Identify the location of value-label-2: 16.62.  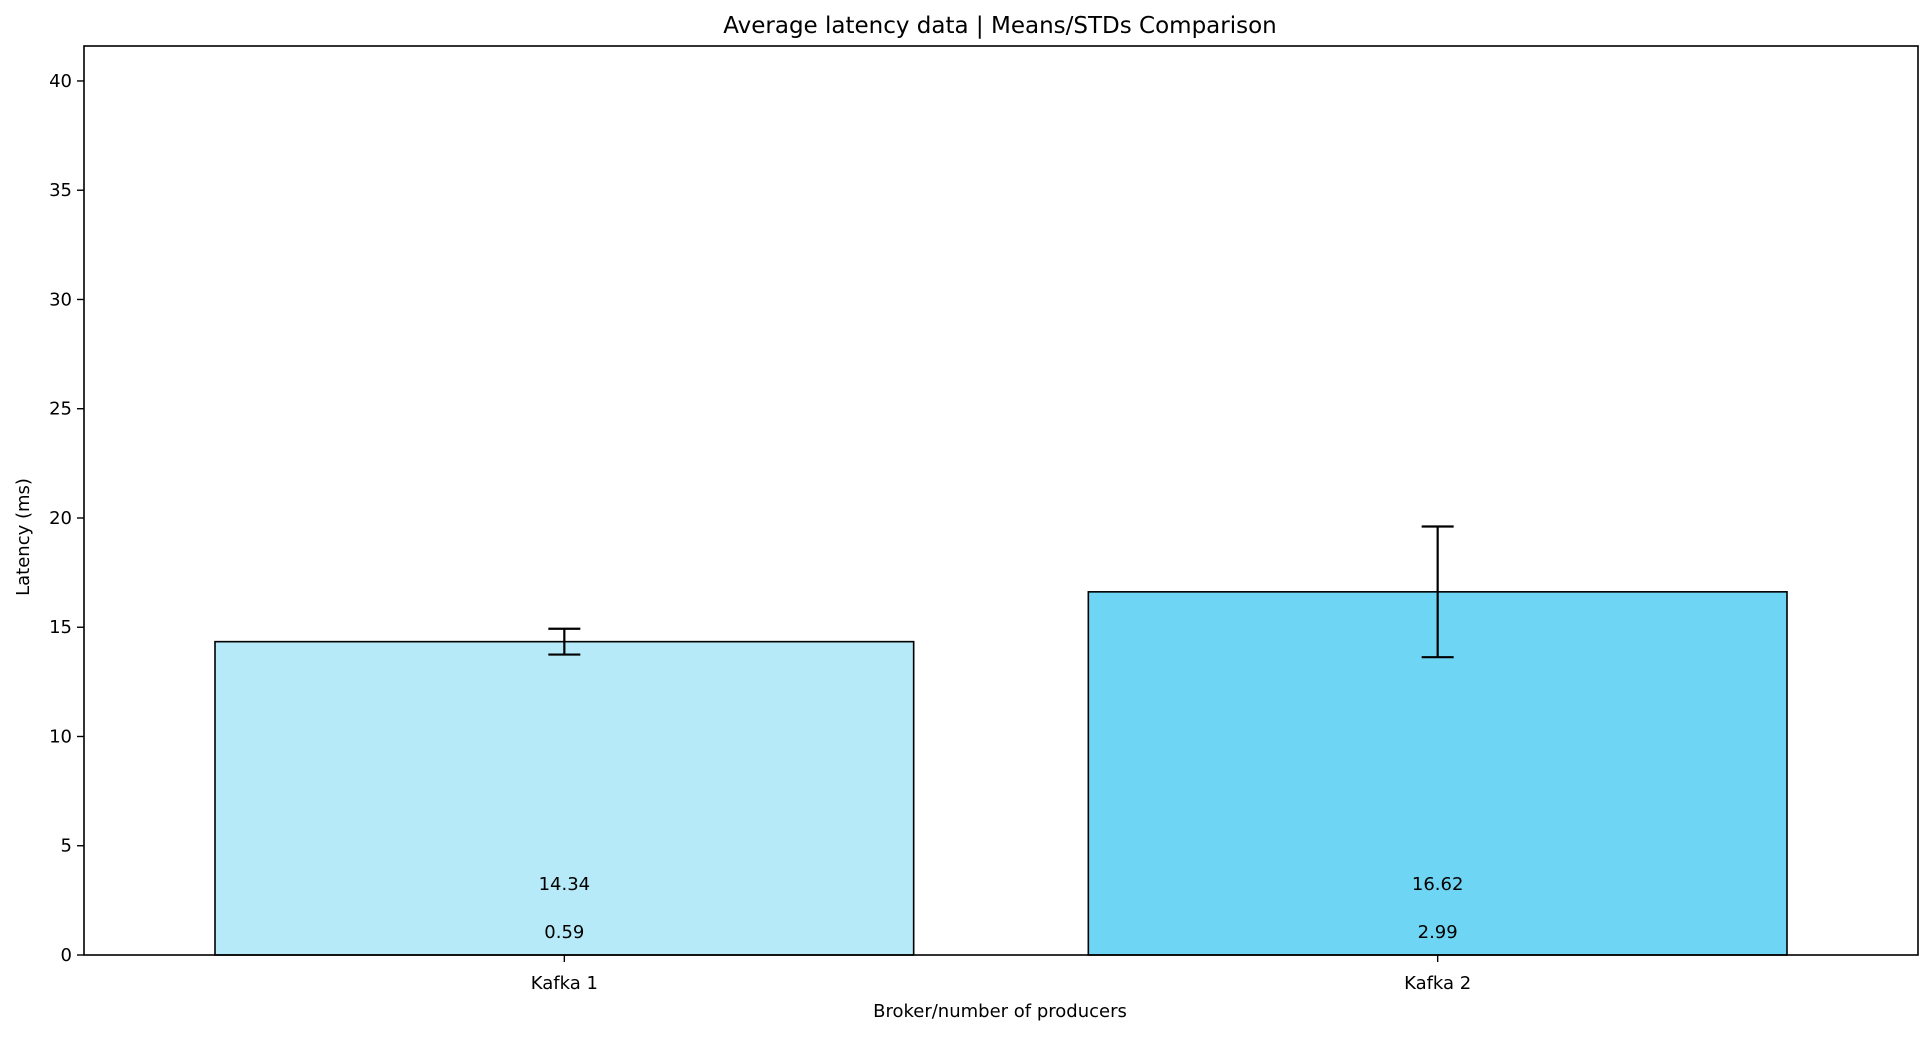
(1438, 884).